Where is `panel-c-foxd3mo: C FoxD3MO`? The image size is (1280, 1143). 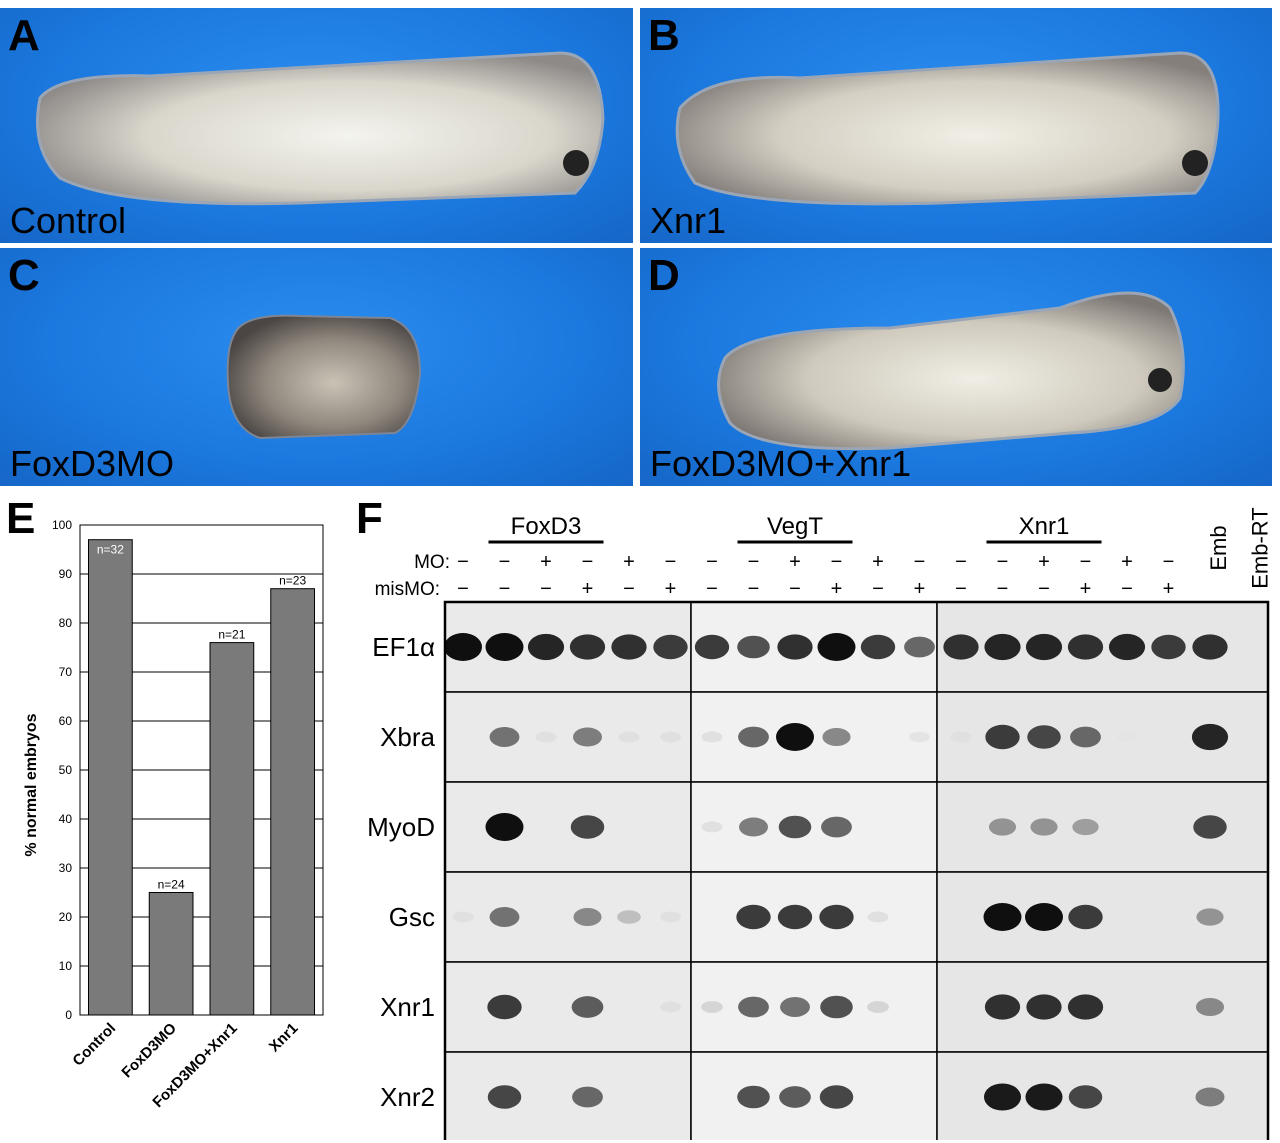 panel-c-foxd3mo: C FoxD3MO is located at coordinates (316, 367).